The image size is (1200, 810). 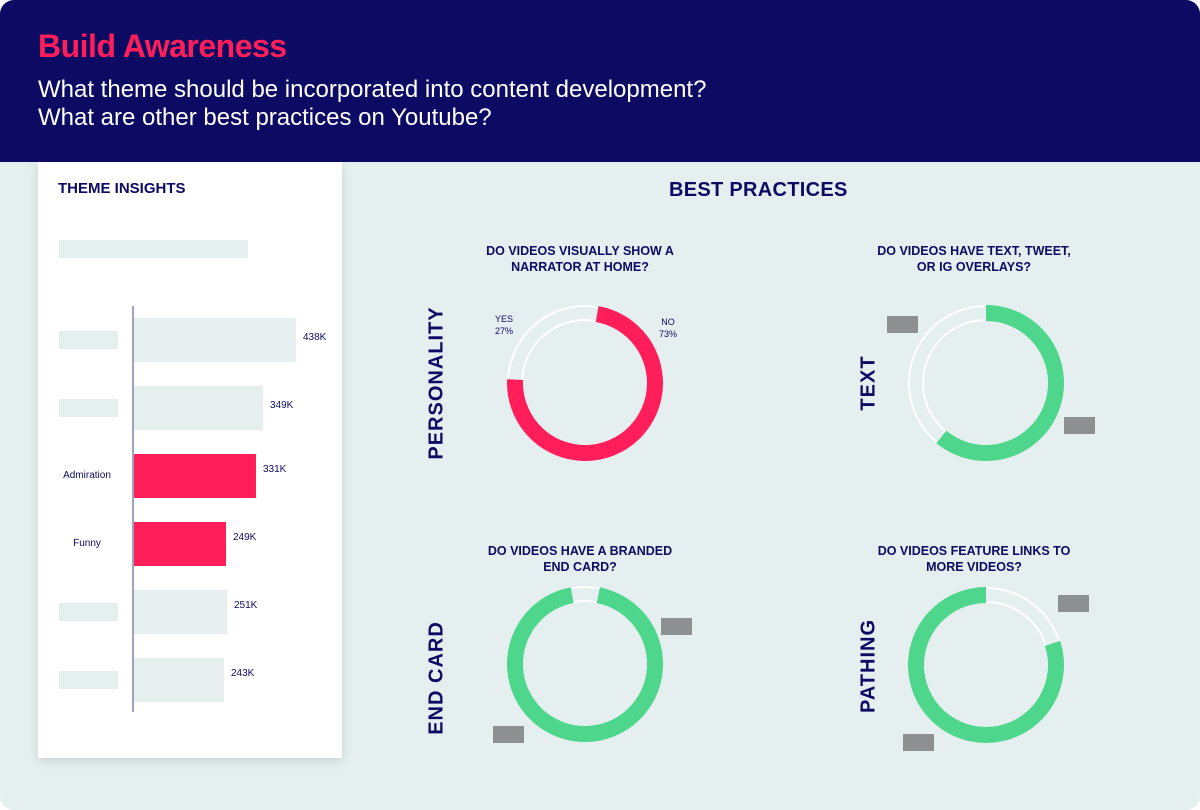 What do you see at coordinates (503, 331) in the screenshot?
I see `yes-value-text: 27%` at bounding box center [503, 331].